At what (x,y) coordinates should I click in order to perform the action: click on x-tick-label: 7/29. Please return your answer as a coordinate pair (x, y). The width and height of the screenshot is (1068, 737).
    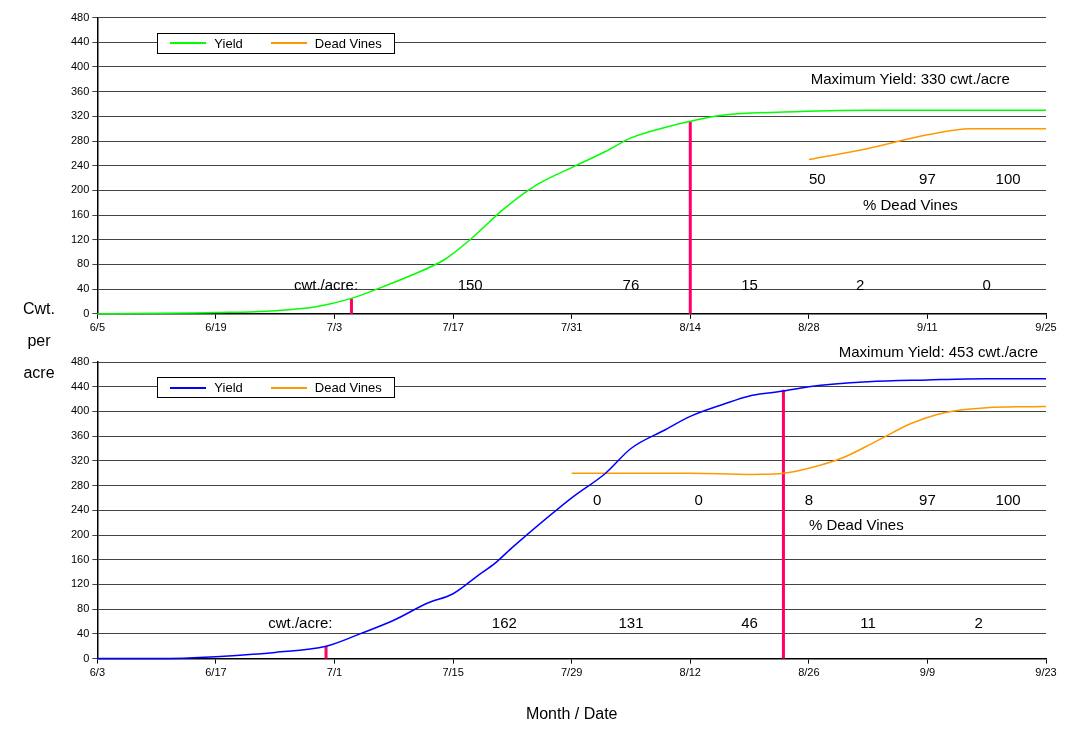
    Looking at the image, I should click on (571, 672).